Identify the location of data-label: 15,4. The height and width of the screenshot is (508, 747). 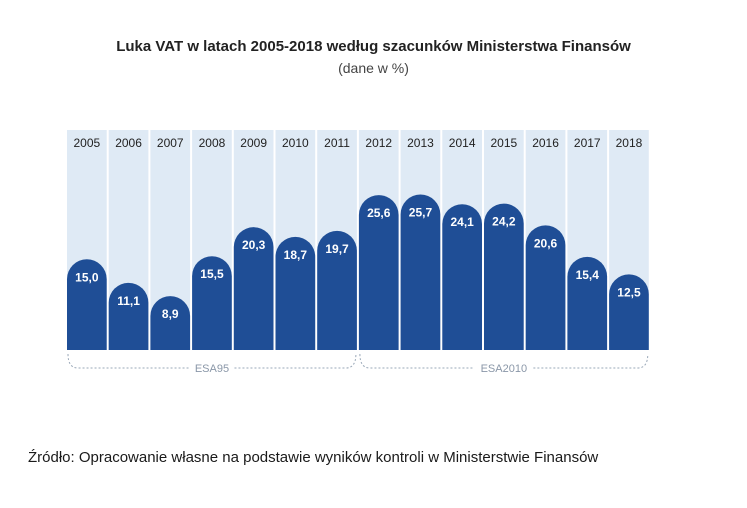
(588, 275).